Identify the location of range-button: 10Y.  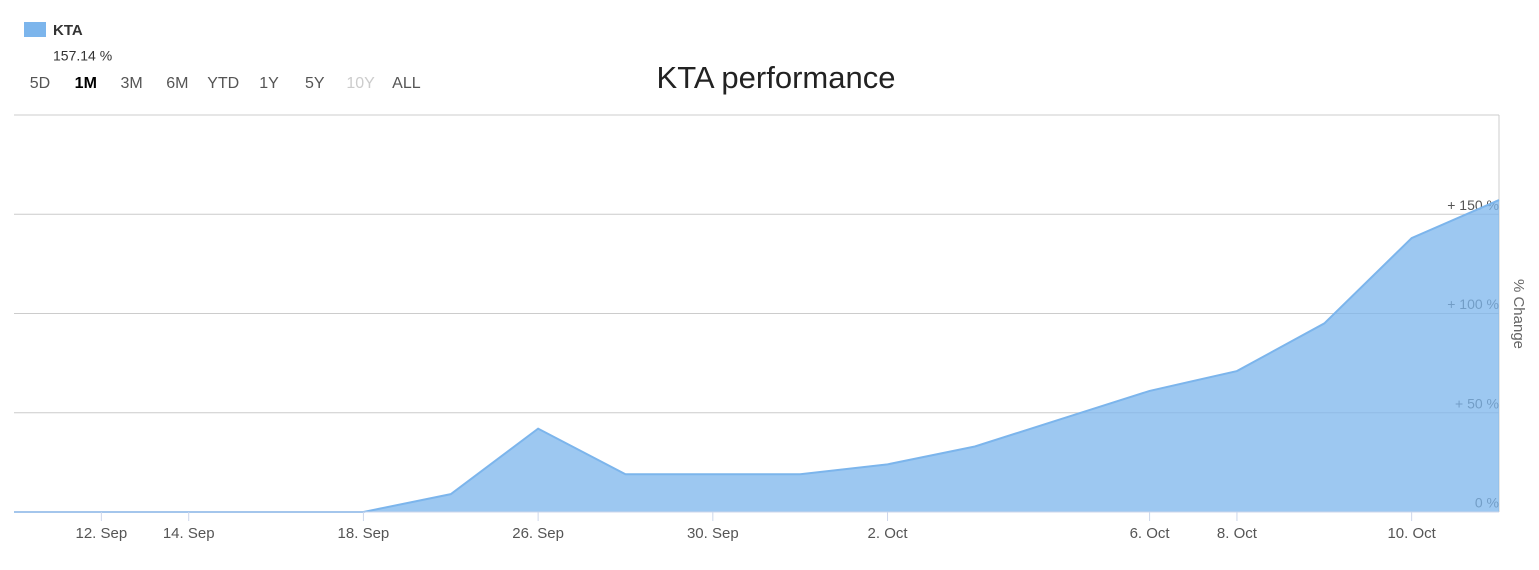
(360, 83).